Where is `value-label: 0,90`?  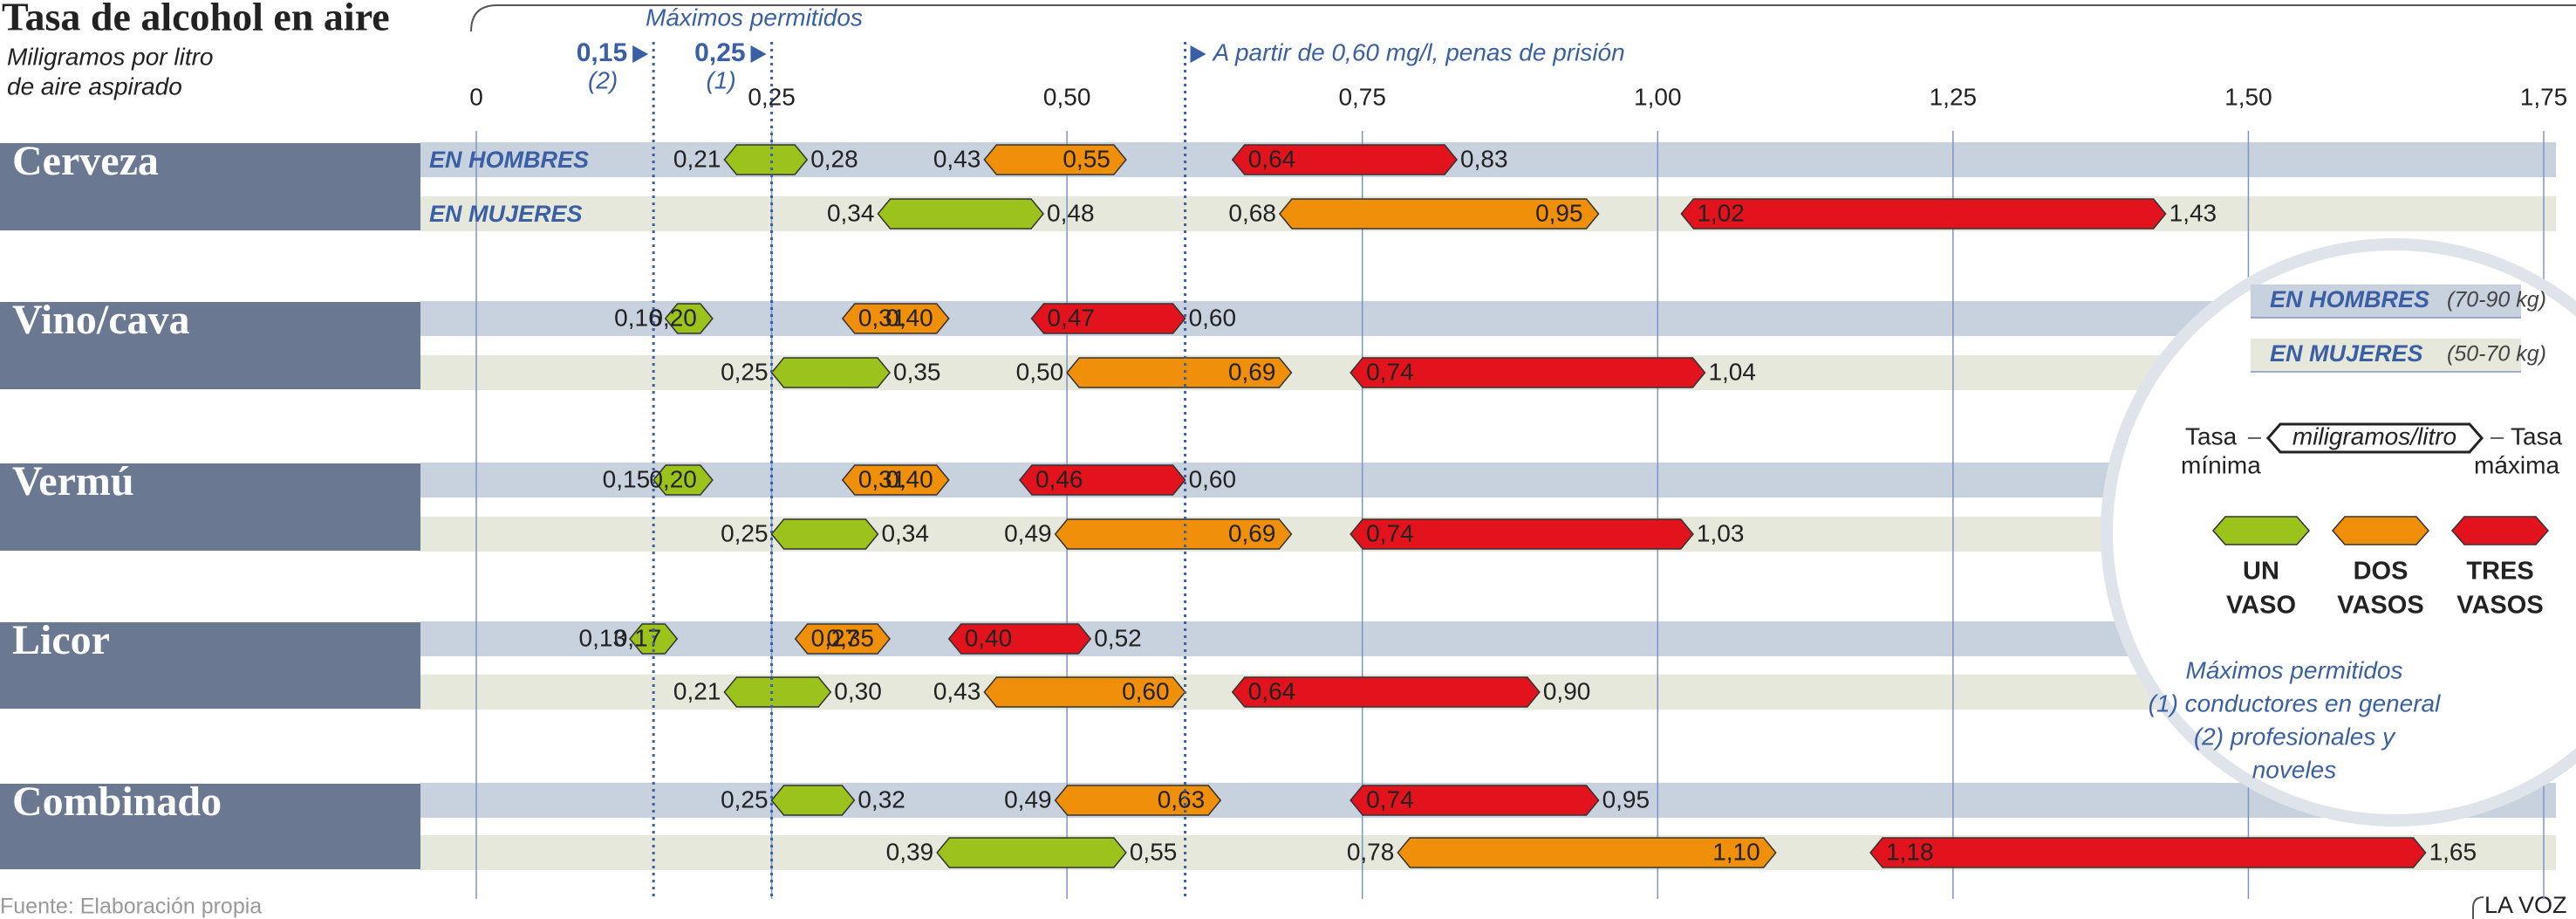 value-label: 0,90 is located at coordinates (1567, 690).